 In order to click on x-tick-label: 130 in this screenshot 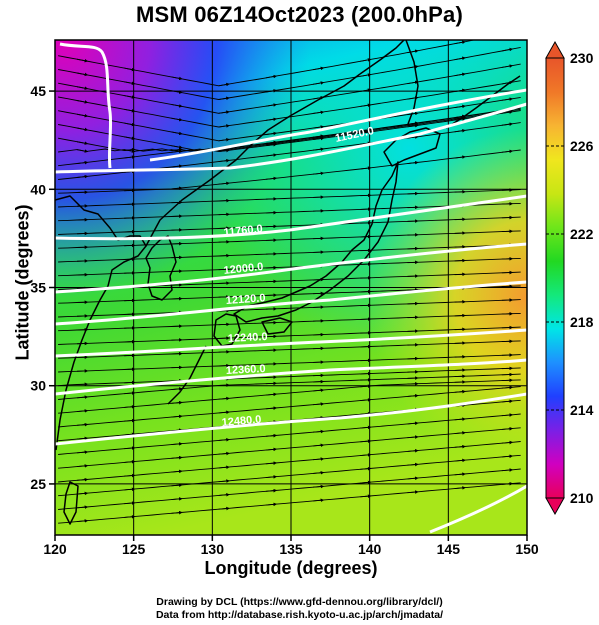, I will do `click(213, 549)`.